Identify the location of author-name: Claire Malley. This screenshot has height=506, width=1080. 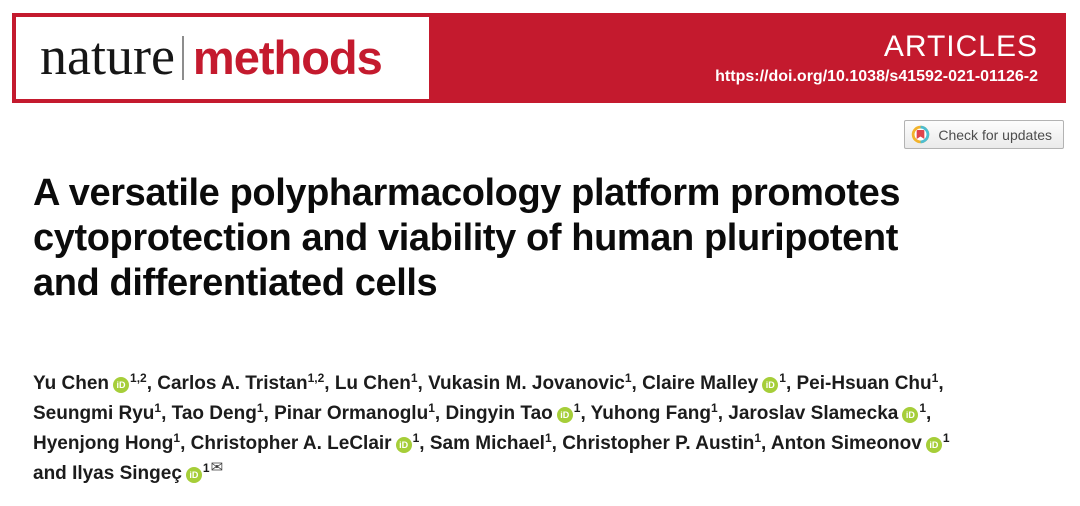
(700, 383).